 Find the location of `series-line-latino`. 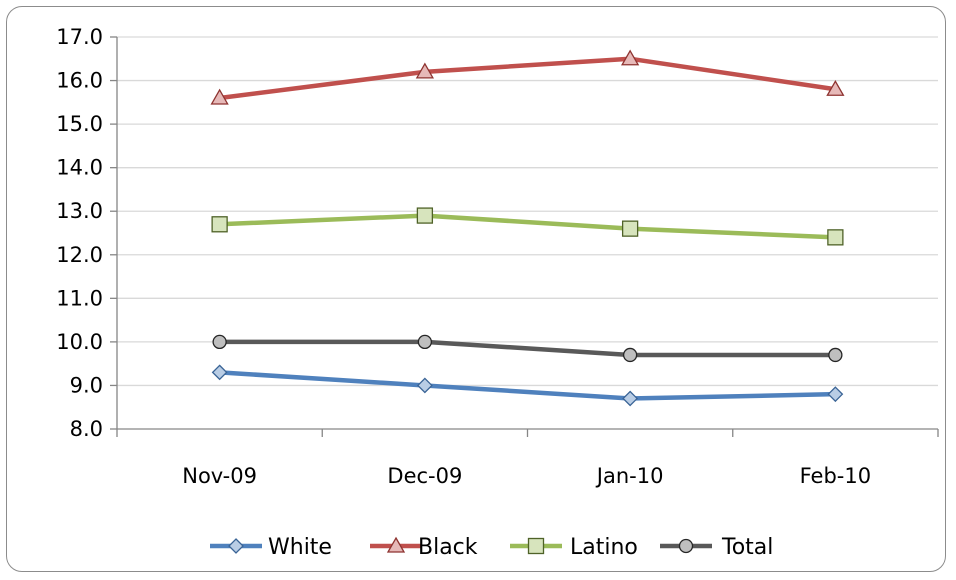

series-line-latino is located at coordinates (527, 226).